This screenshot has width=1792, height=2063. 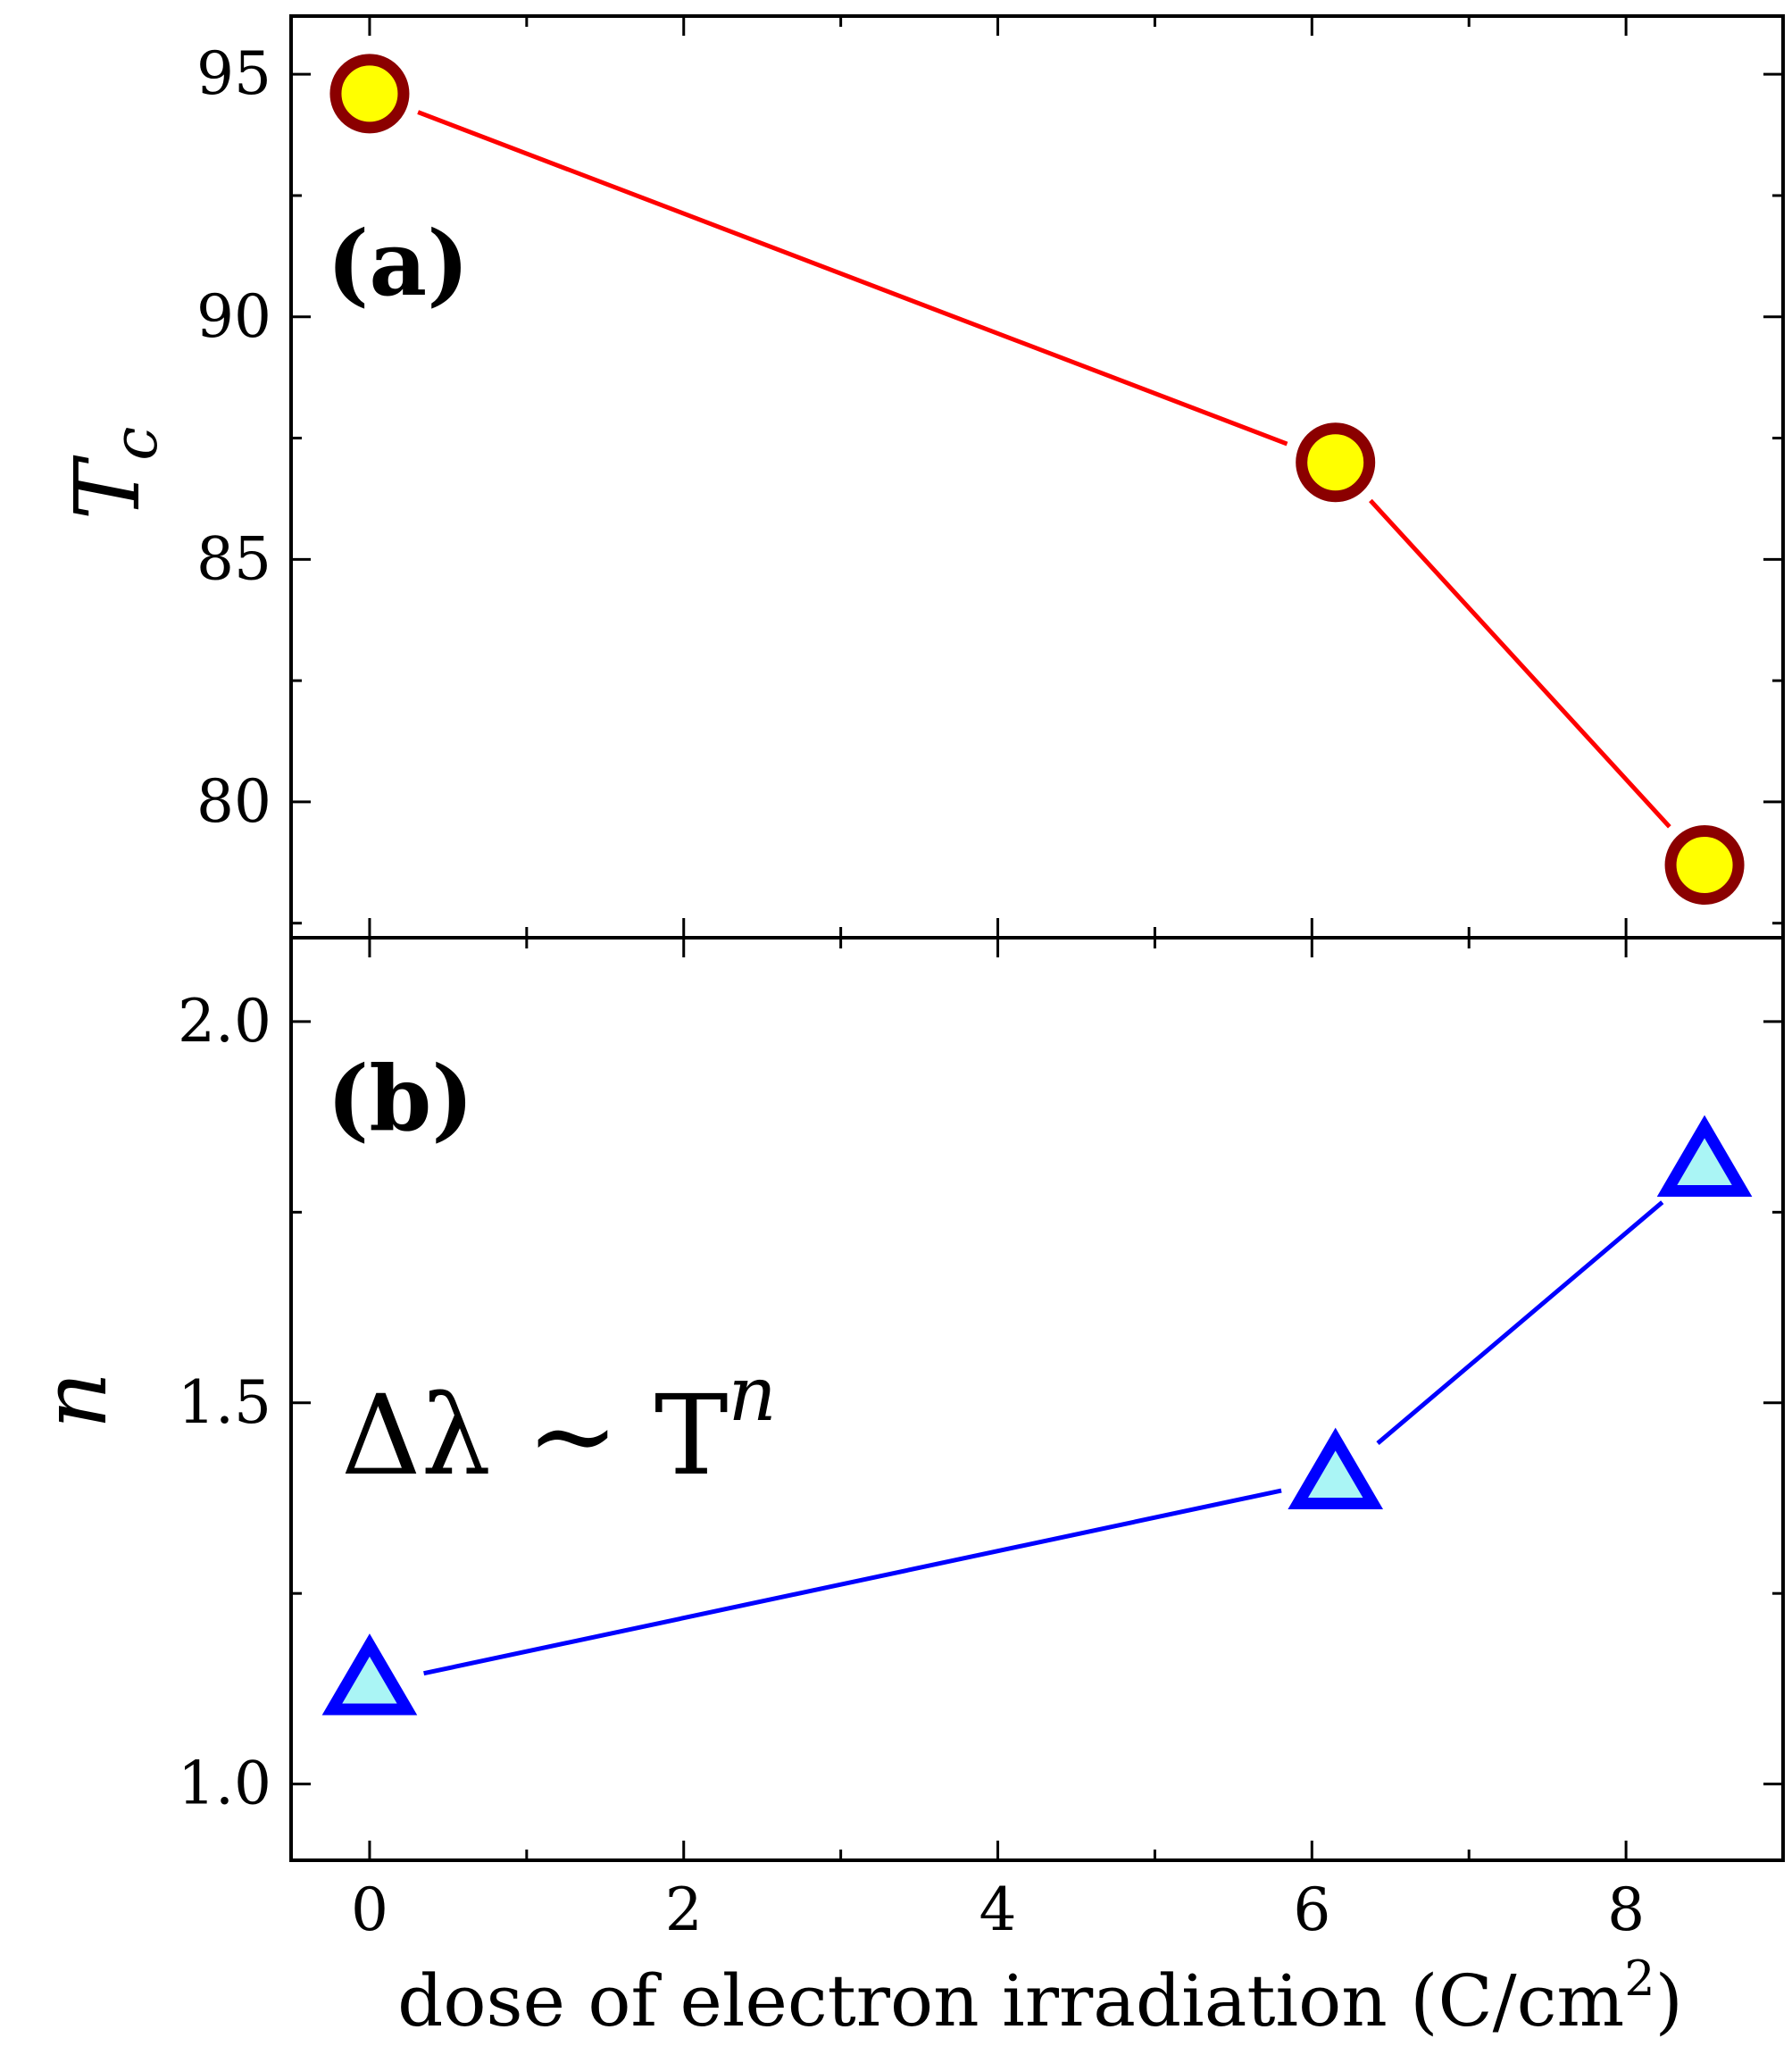 I want to click on x-axis-title: dose of electron irradiation (C/cm2), so click(x=1040, y=1996).